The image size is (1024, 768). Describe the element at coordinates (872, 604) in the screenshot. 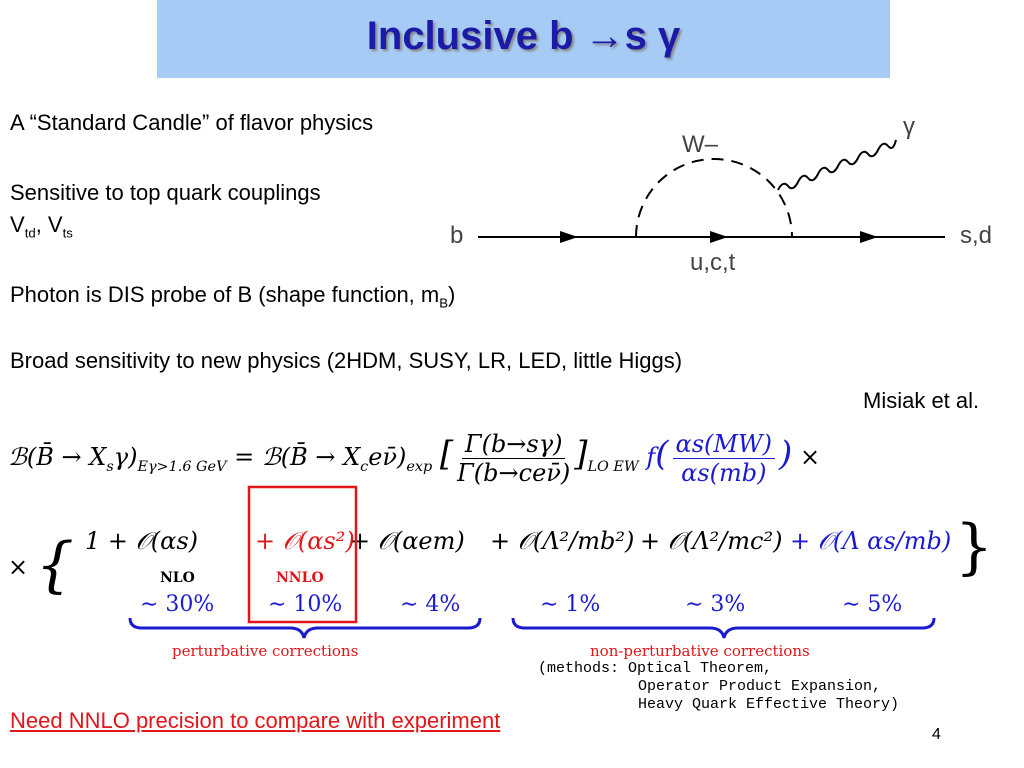

I see `percentage: ∼ 5%` at that location.